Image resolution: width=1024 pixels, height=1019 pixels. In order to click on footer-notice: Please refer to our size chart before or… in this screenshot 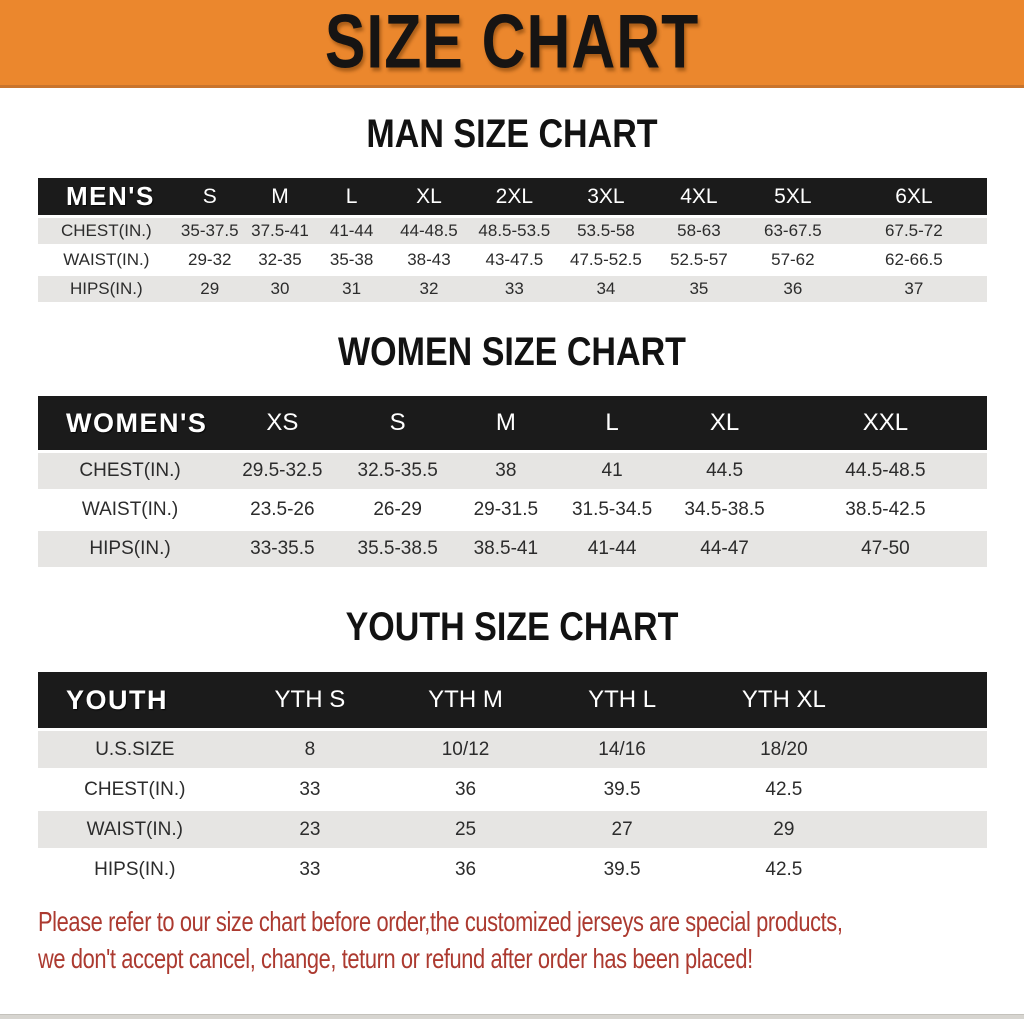, I will do `click(531, 940)`.